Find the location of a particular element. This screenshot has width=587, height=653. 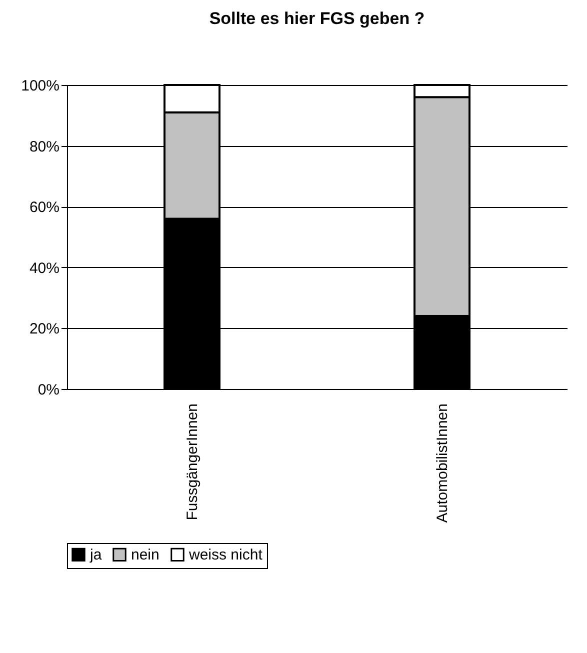

y-tick-label: 80% is located at coordinates (44, 147).